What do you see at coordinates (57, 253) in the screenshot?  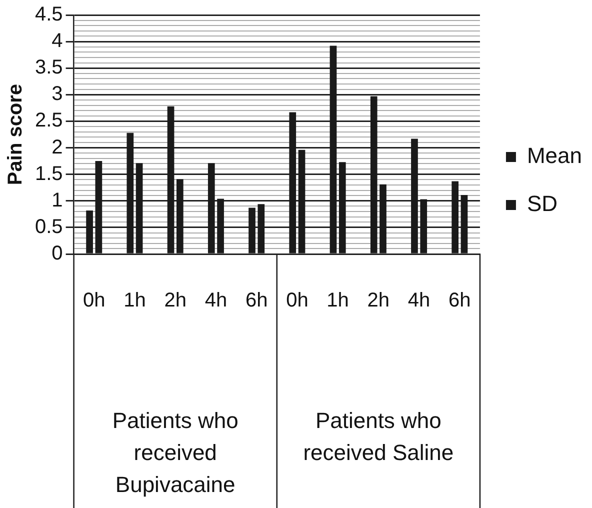 I see `y-tick-label: 0` at bounding box center [57, 253].